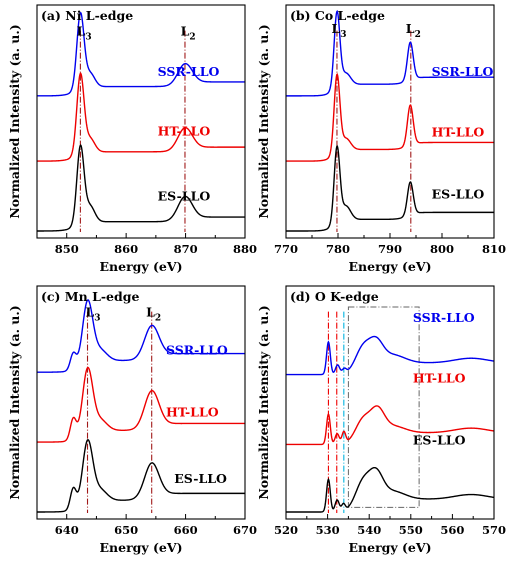 This screenshot has height=567, width=509. What do you see at coordinates (126, 530) in the screenshot?
I see `x-tick-label: 650` at bounding box center [126, 530].